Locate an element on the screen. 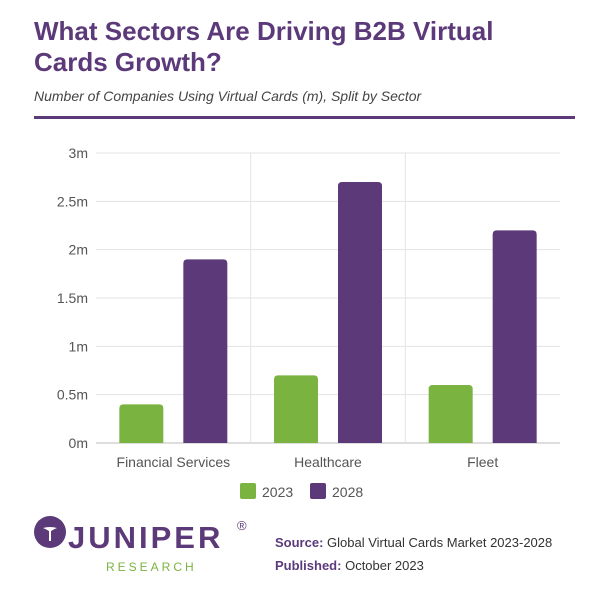 This screenshot has height=600, width=600. source-label: Source: is located at coordinates (299, 542).